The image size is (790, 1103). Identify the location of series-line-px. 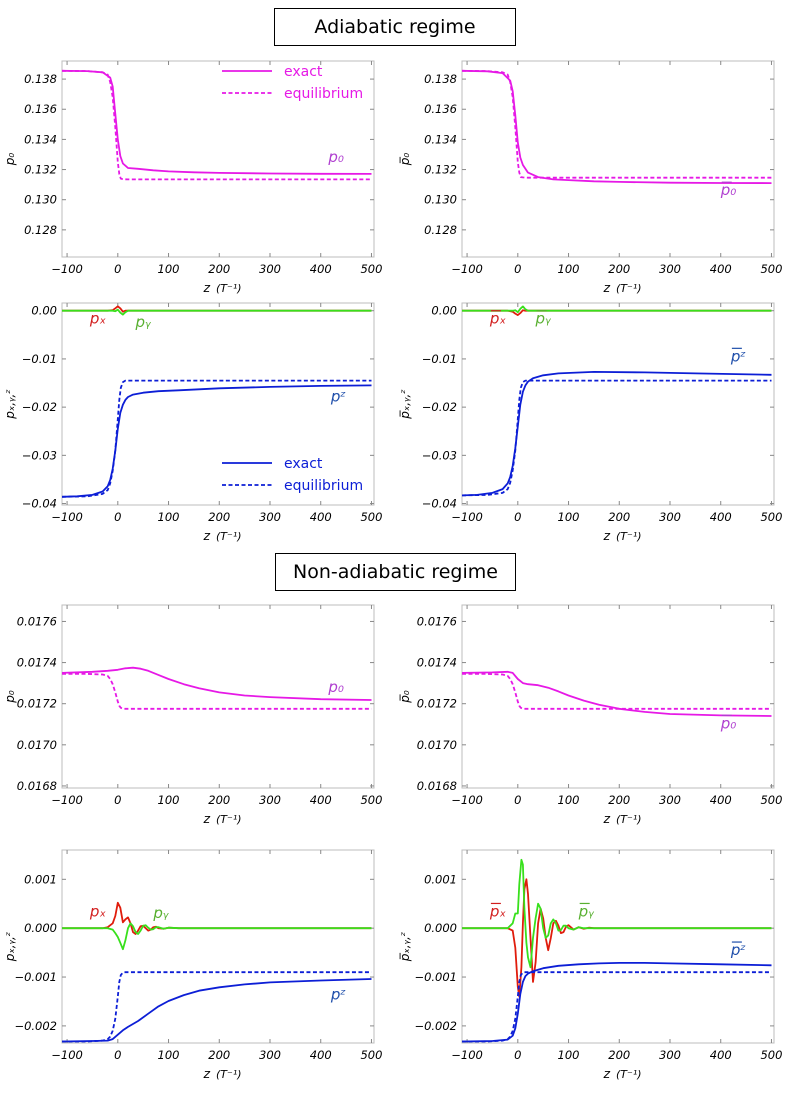
(617, 938).